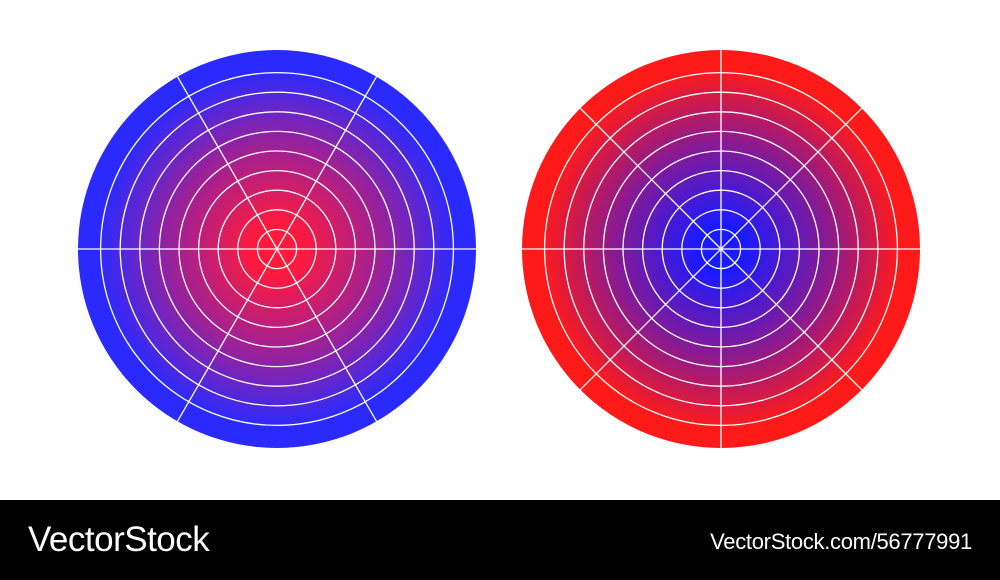 This screenshot has width=1000, height=580. Describe the element at coordinates (119, 539) in the screenshot. I see `brand-logo: VectorStock` at that location.